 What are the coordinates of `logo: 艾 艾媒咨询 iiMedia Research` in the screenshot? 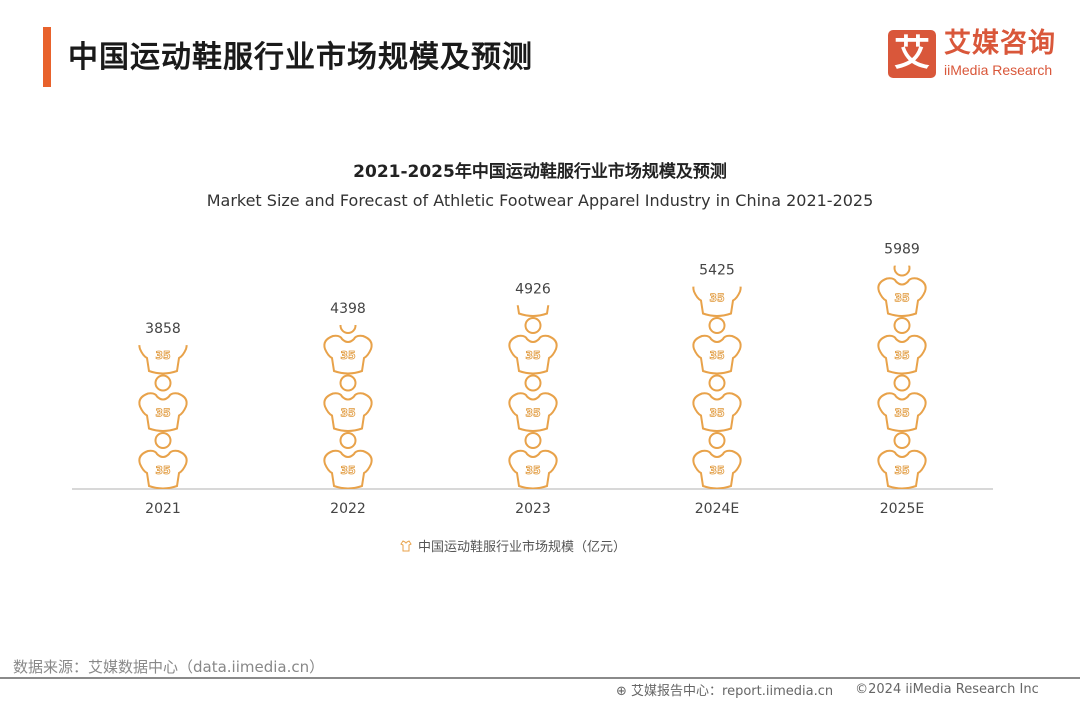 It's located at (978, 54).